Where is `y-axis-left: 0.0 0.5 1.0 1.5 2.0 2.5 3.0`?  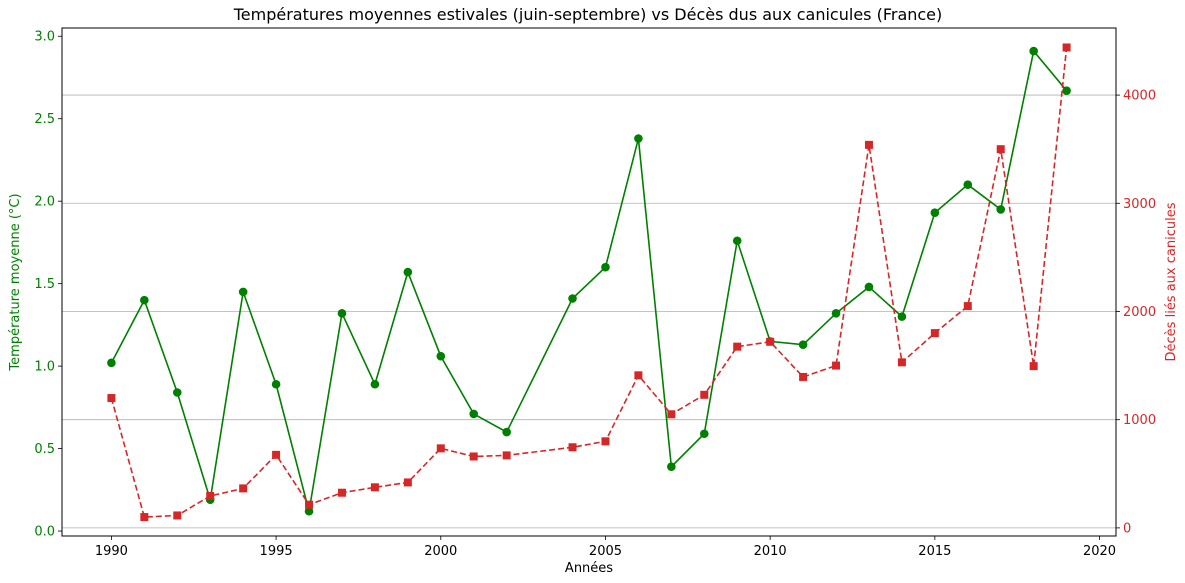
y-axis-left: 0.0 0.5 1.0 1.5 2.0 2.5 3.0 is located at coordinates (48, 285).